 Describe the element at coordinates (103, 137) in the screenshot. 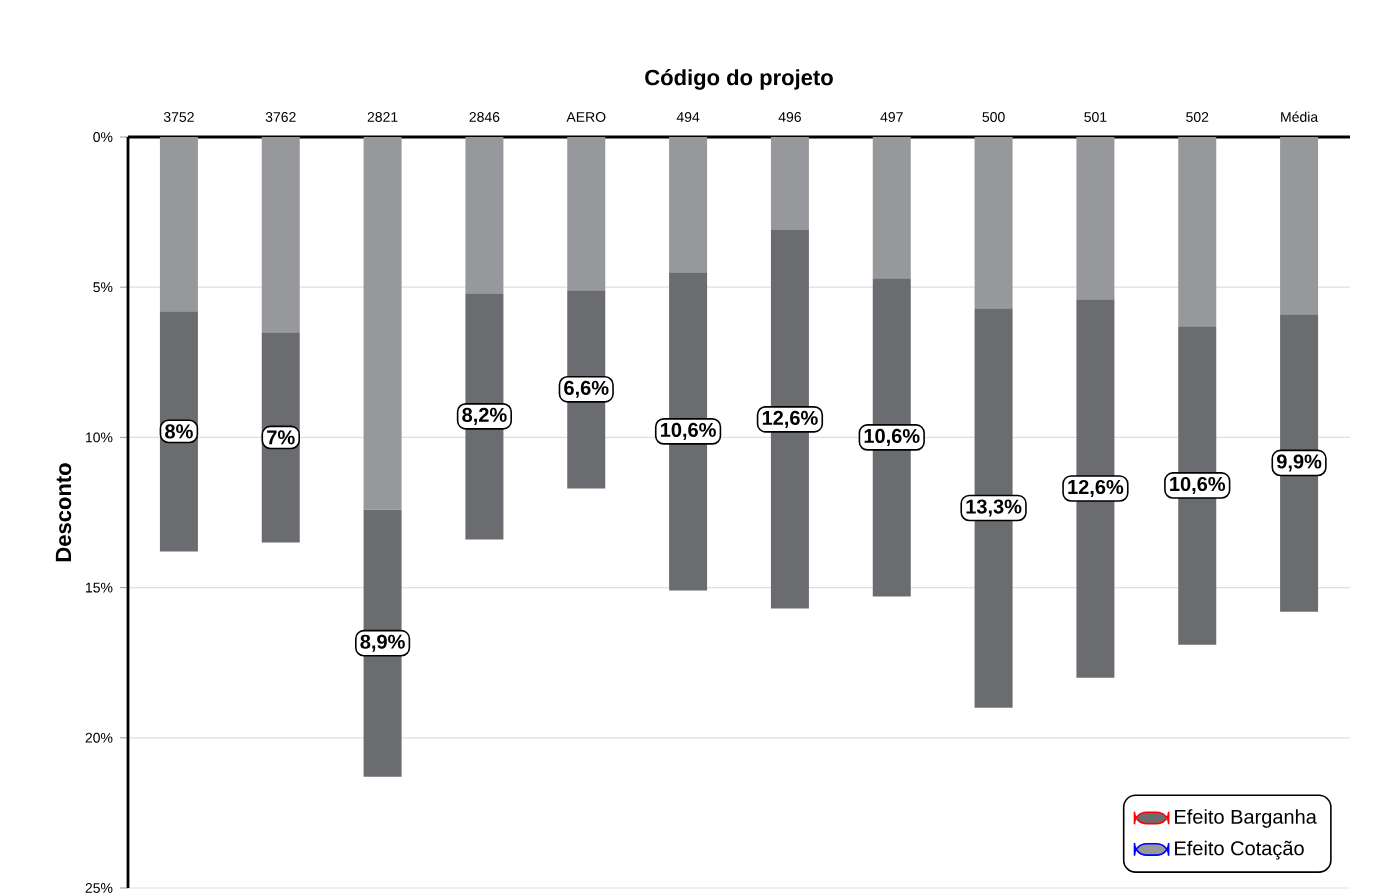

I see `y-tick-label: 0%` at that location.